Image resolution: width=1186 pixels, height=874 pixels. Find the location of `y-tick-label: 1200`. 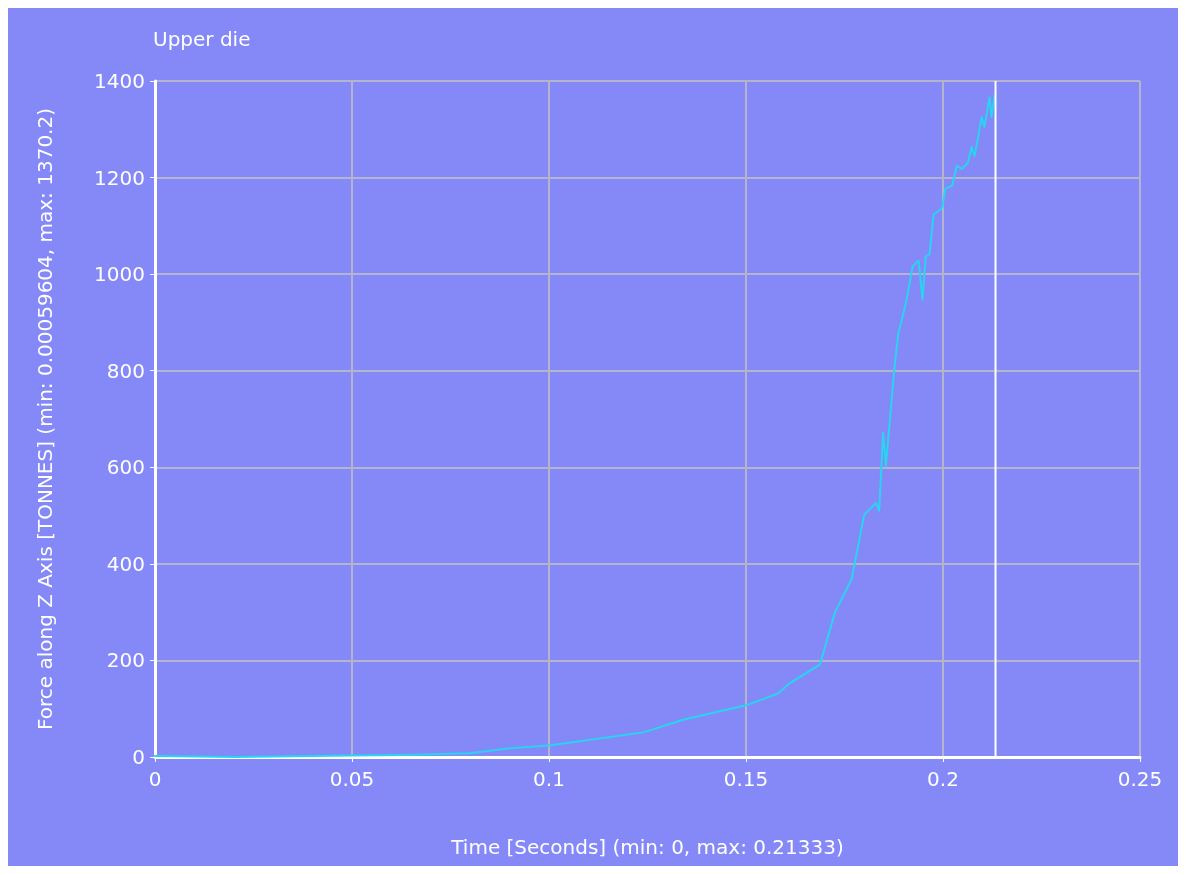

y-tick-label: 1200 is located at coordinates (119, 177).